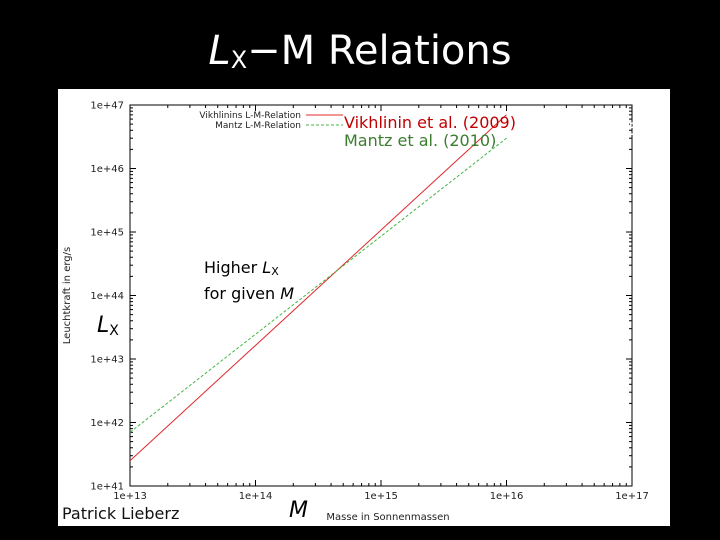 This screenshot has height=540, width=720. What do you see at coordinates (67, 295) in the screenshot?
I see `y-axis-label: Leuchtkraft in erg/s` at bounding box center [67, 295].